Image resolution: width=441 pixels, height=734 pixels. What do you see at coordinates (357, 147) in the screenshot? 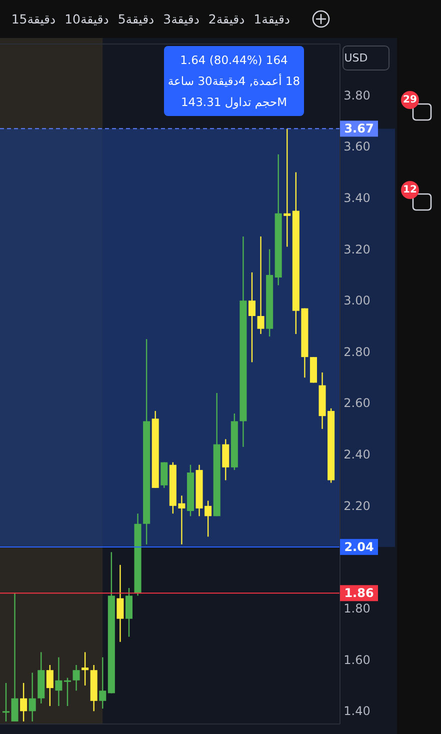
I see `y-tick-label: 3.60` at bounding box center [357, 147].